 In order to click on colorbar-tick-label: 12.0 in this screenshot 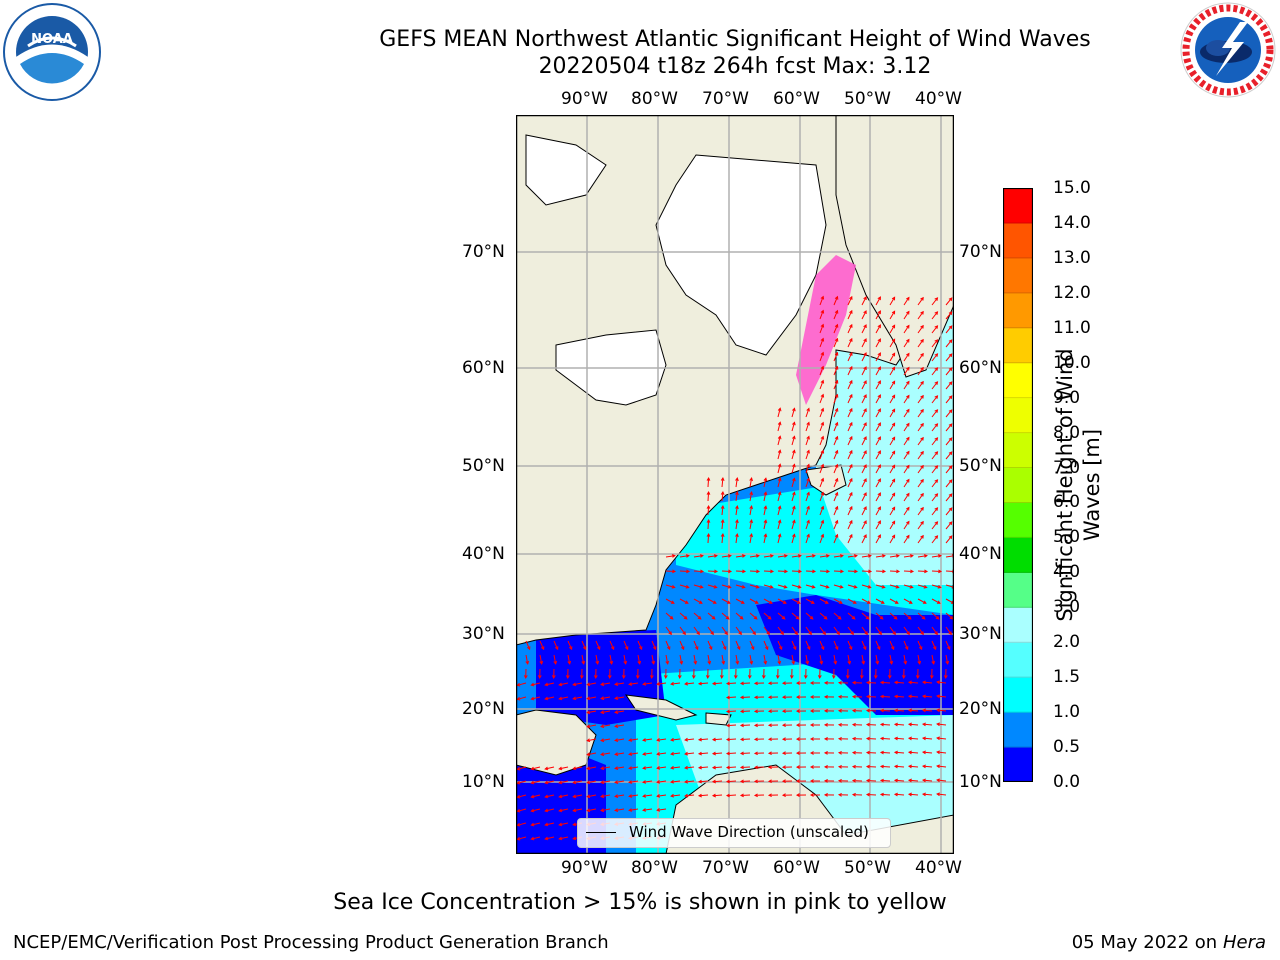, I will do `click(1072, 292)`.